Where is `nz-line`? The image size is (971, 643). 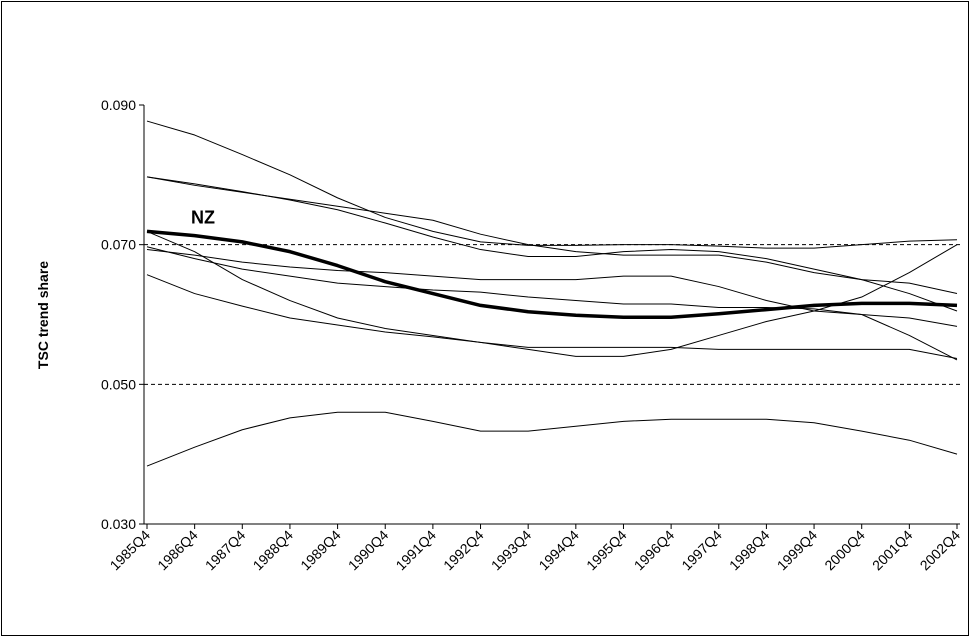
nz-line is located at coordinates (552, 274).